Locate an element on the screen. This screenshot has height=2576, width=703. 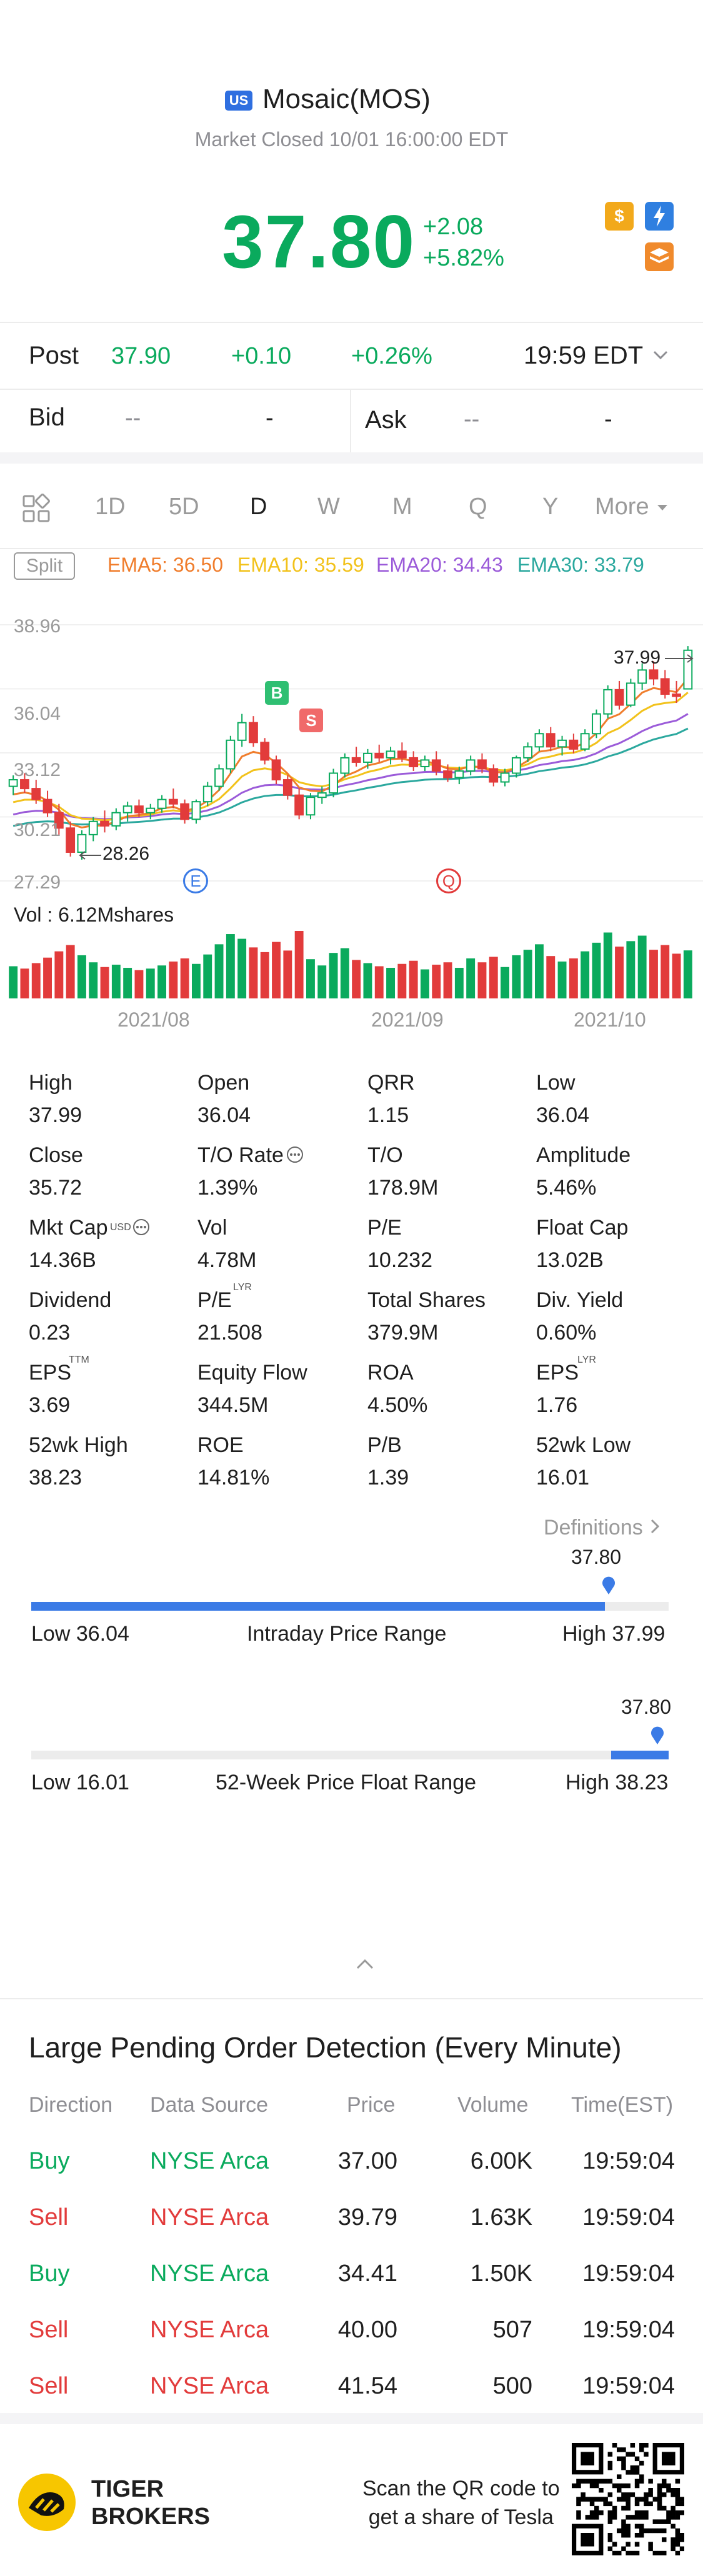
table-row: Sell NYSE Arca 39.79 1.63K 19:59:04 is located at coordinates (351, 2223).